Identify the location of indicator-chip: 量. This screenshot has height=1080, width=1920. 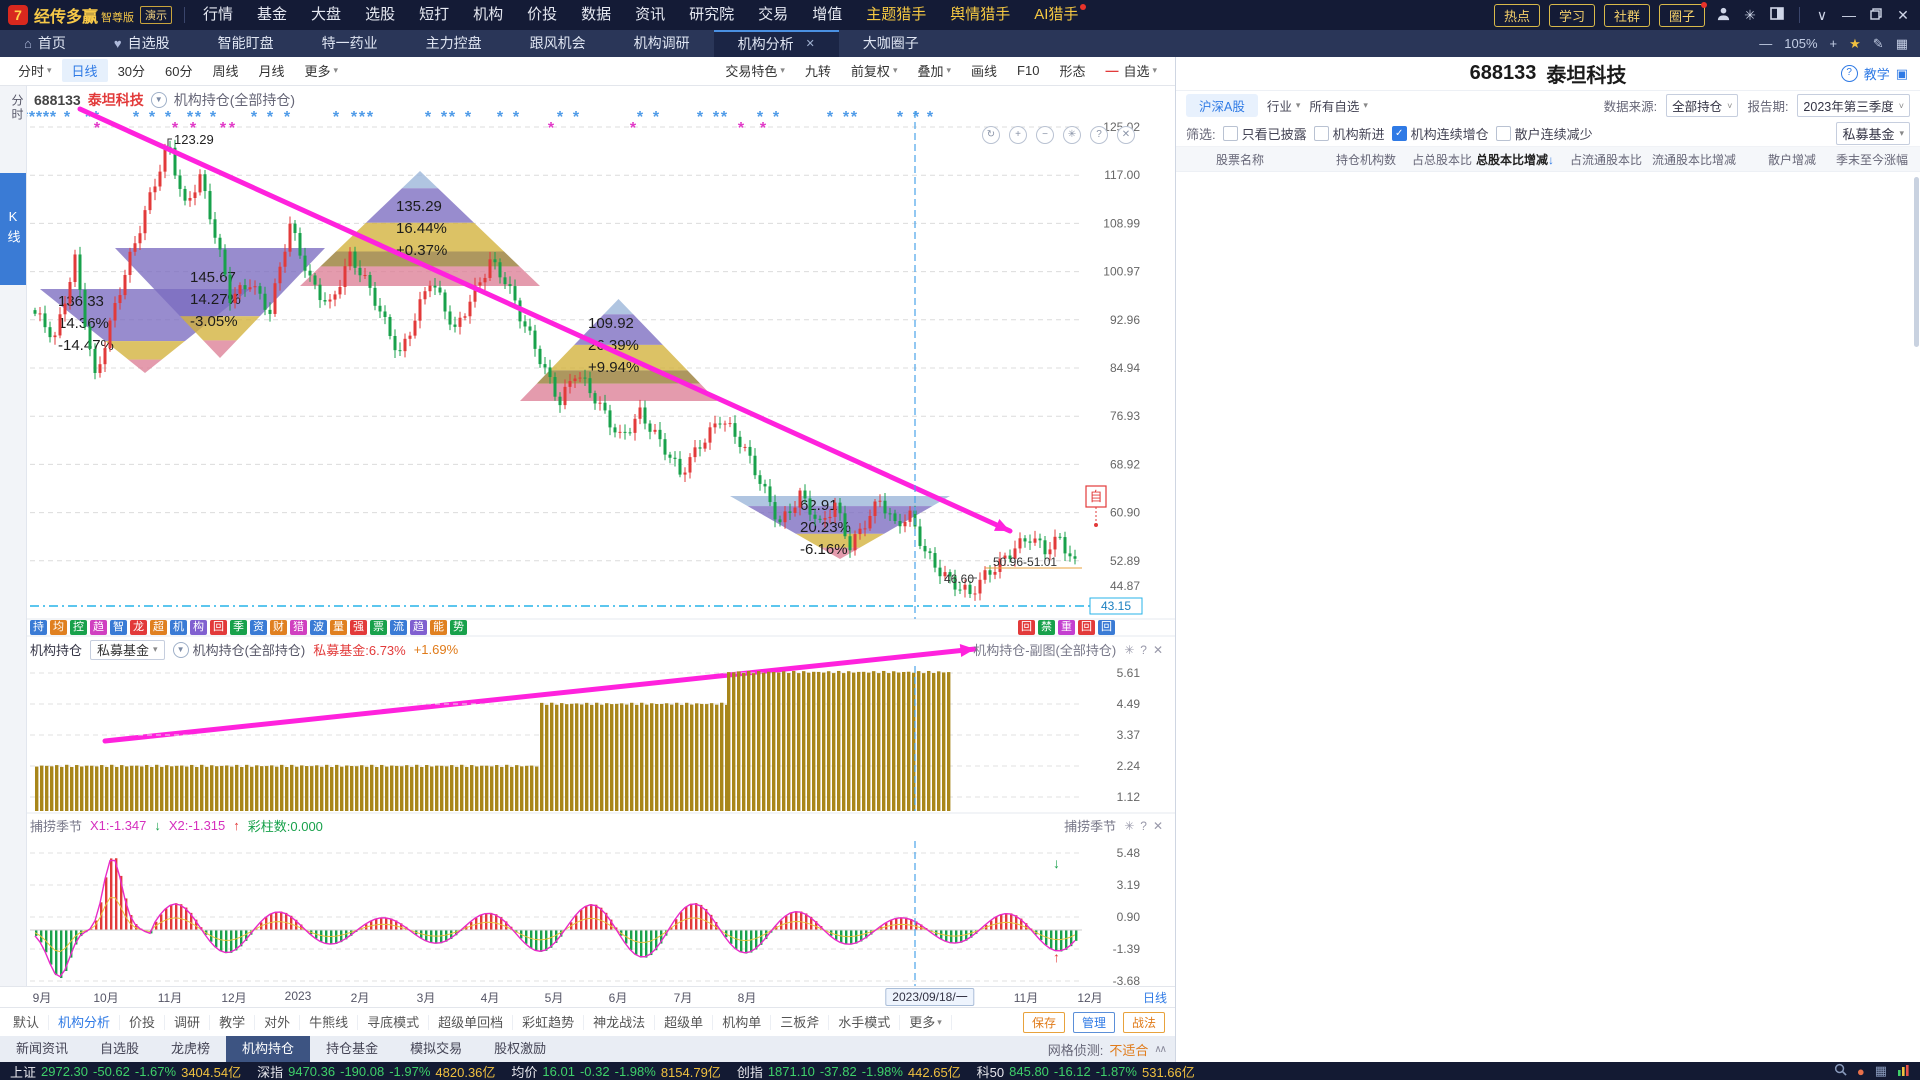
(338, 628).